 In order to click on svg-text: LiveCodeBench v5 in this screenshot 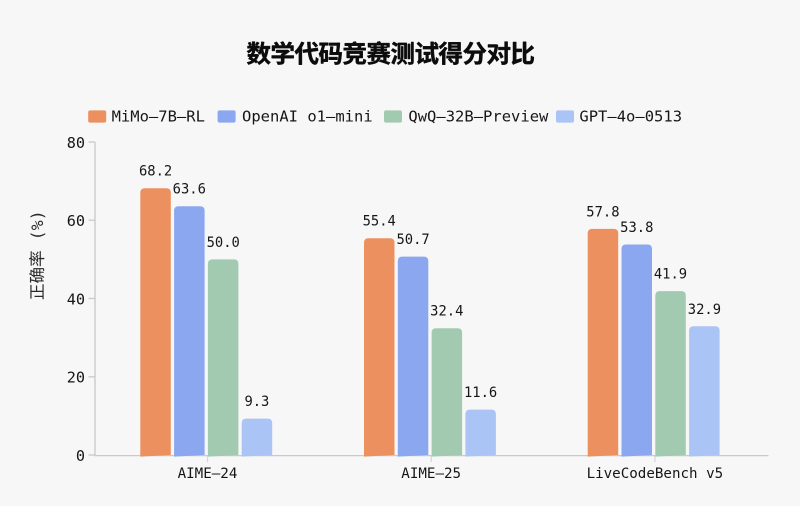, I will do `click(655, 474)`.